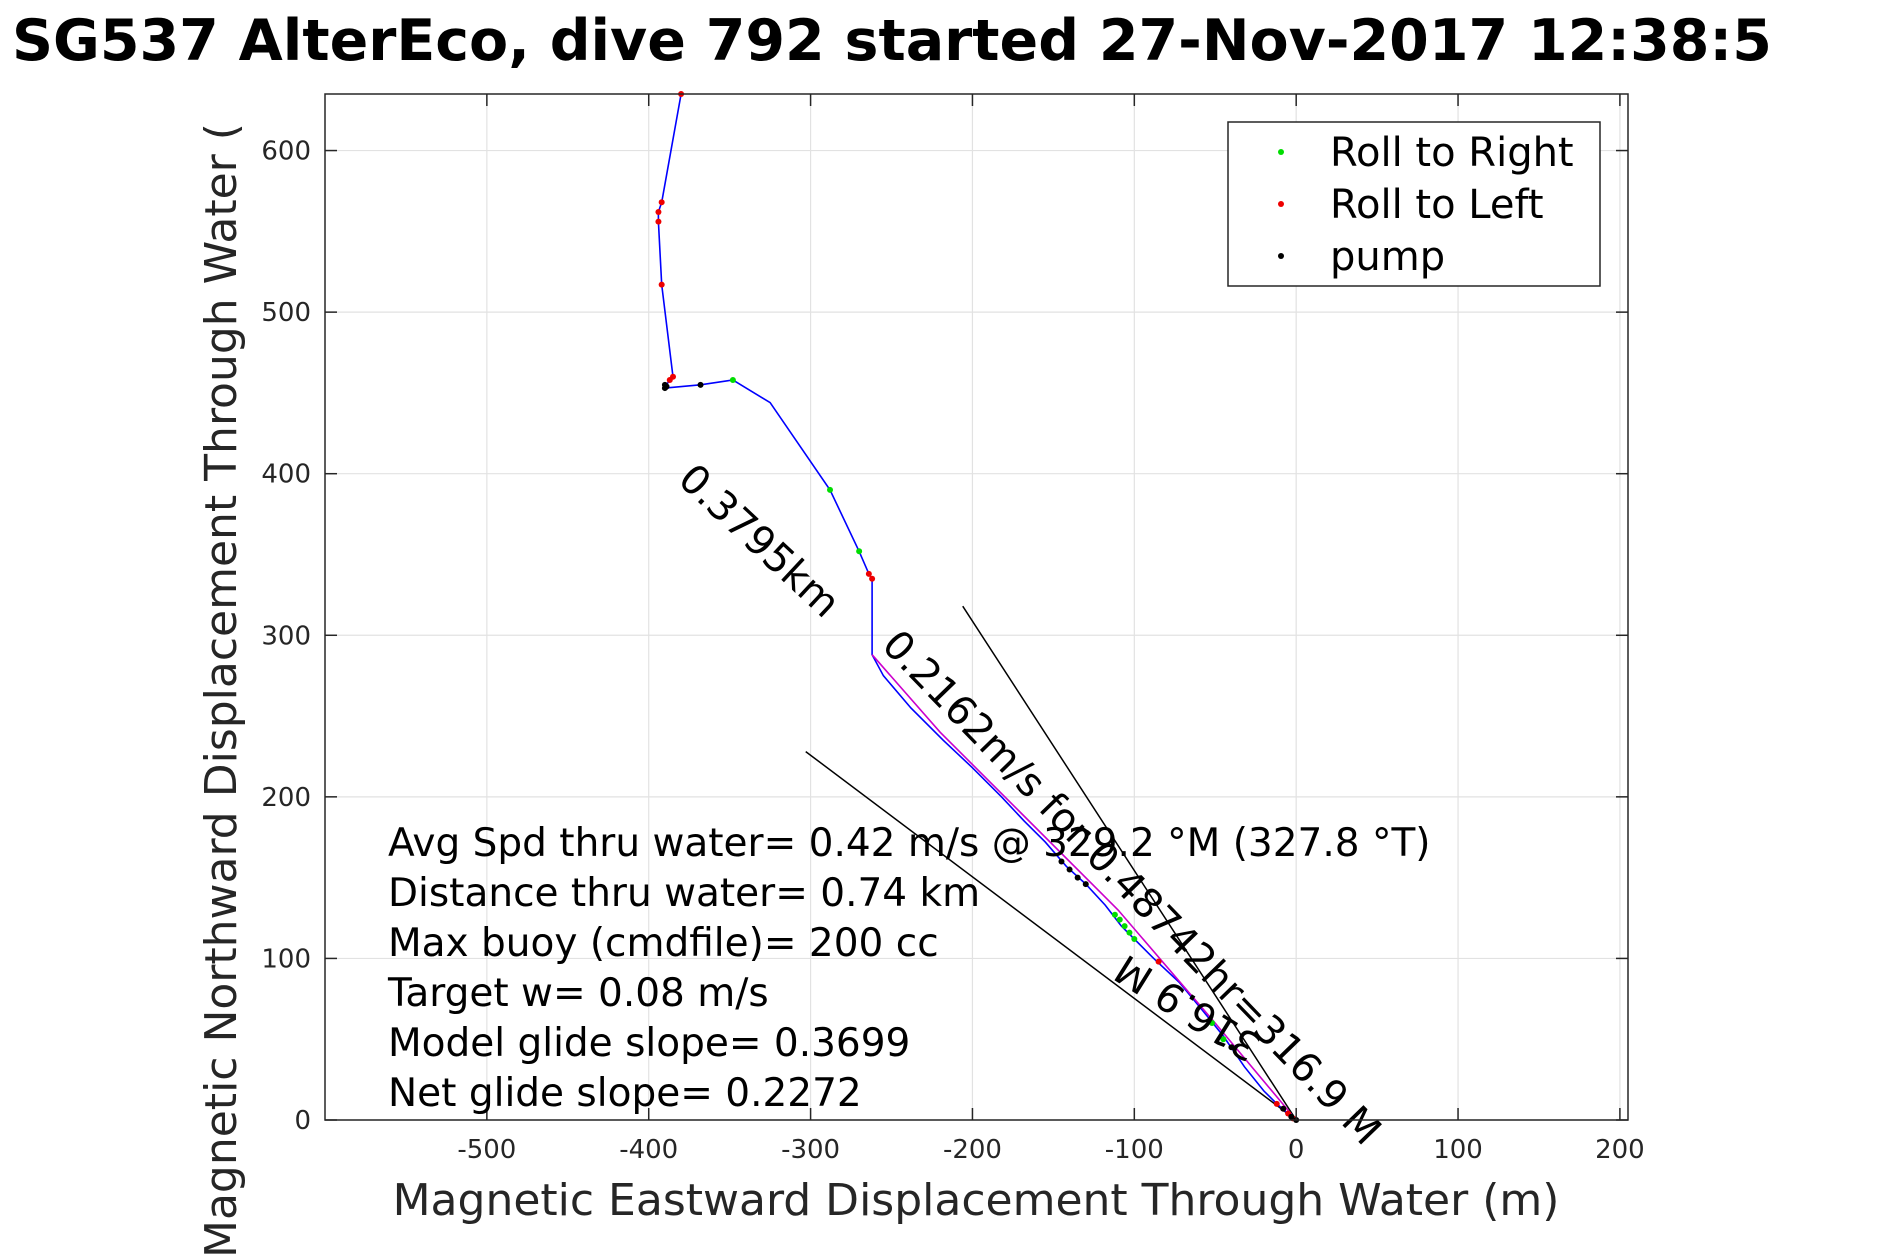 This screenshot has height=1260, width=1890. What do you see at coordinates (810, 1150) in the screenshot?
I see `x-tick-label: -300` at bounding box center [810, 1150].